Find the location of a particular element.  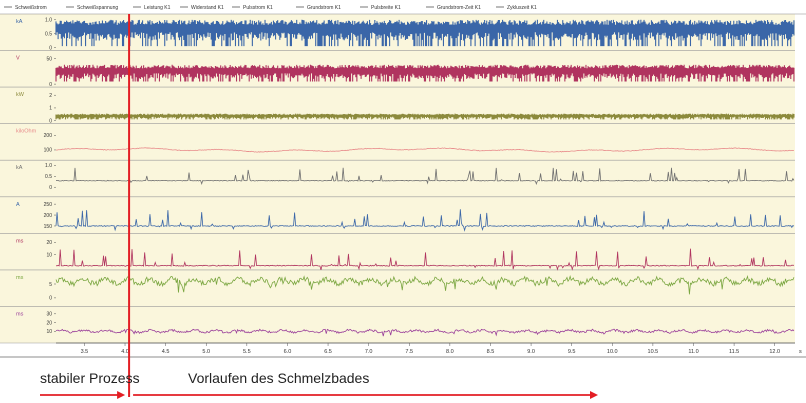

series-8-line is located at coordinates (425, 284).